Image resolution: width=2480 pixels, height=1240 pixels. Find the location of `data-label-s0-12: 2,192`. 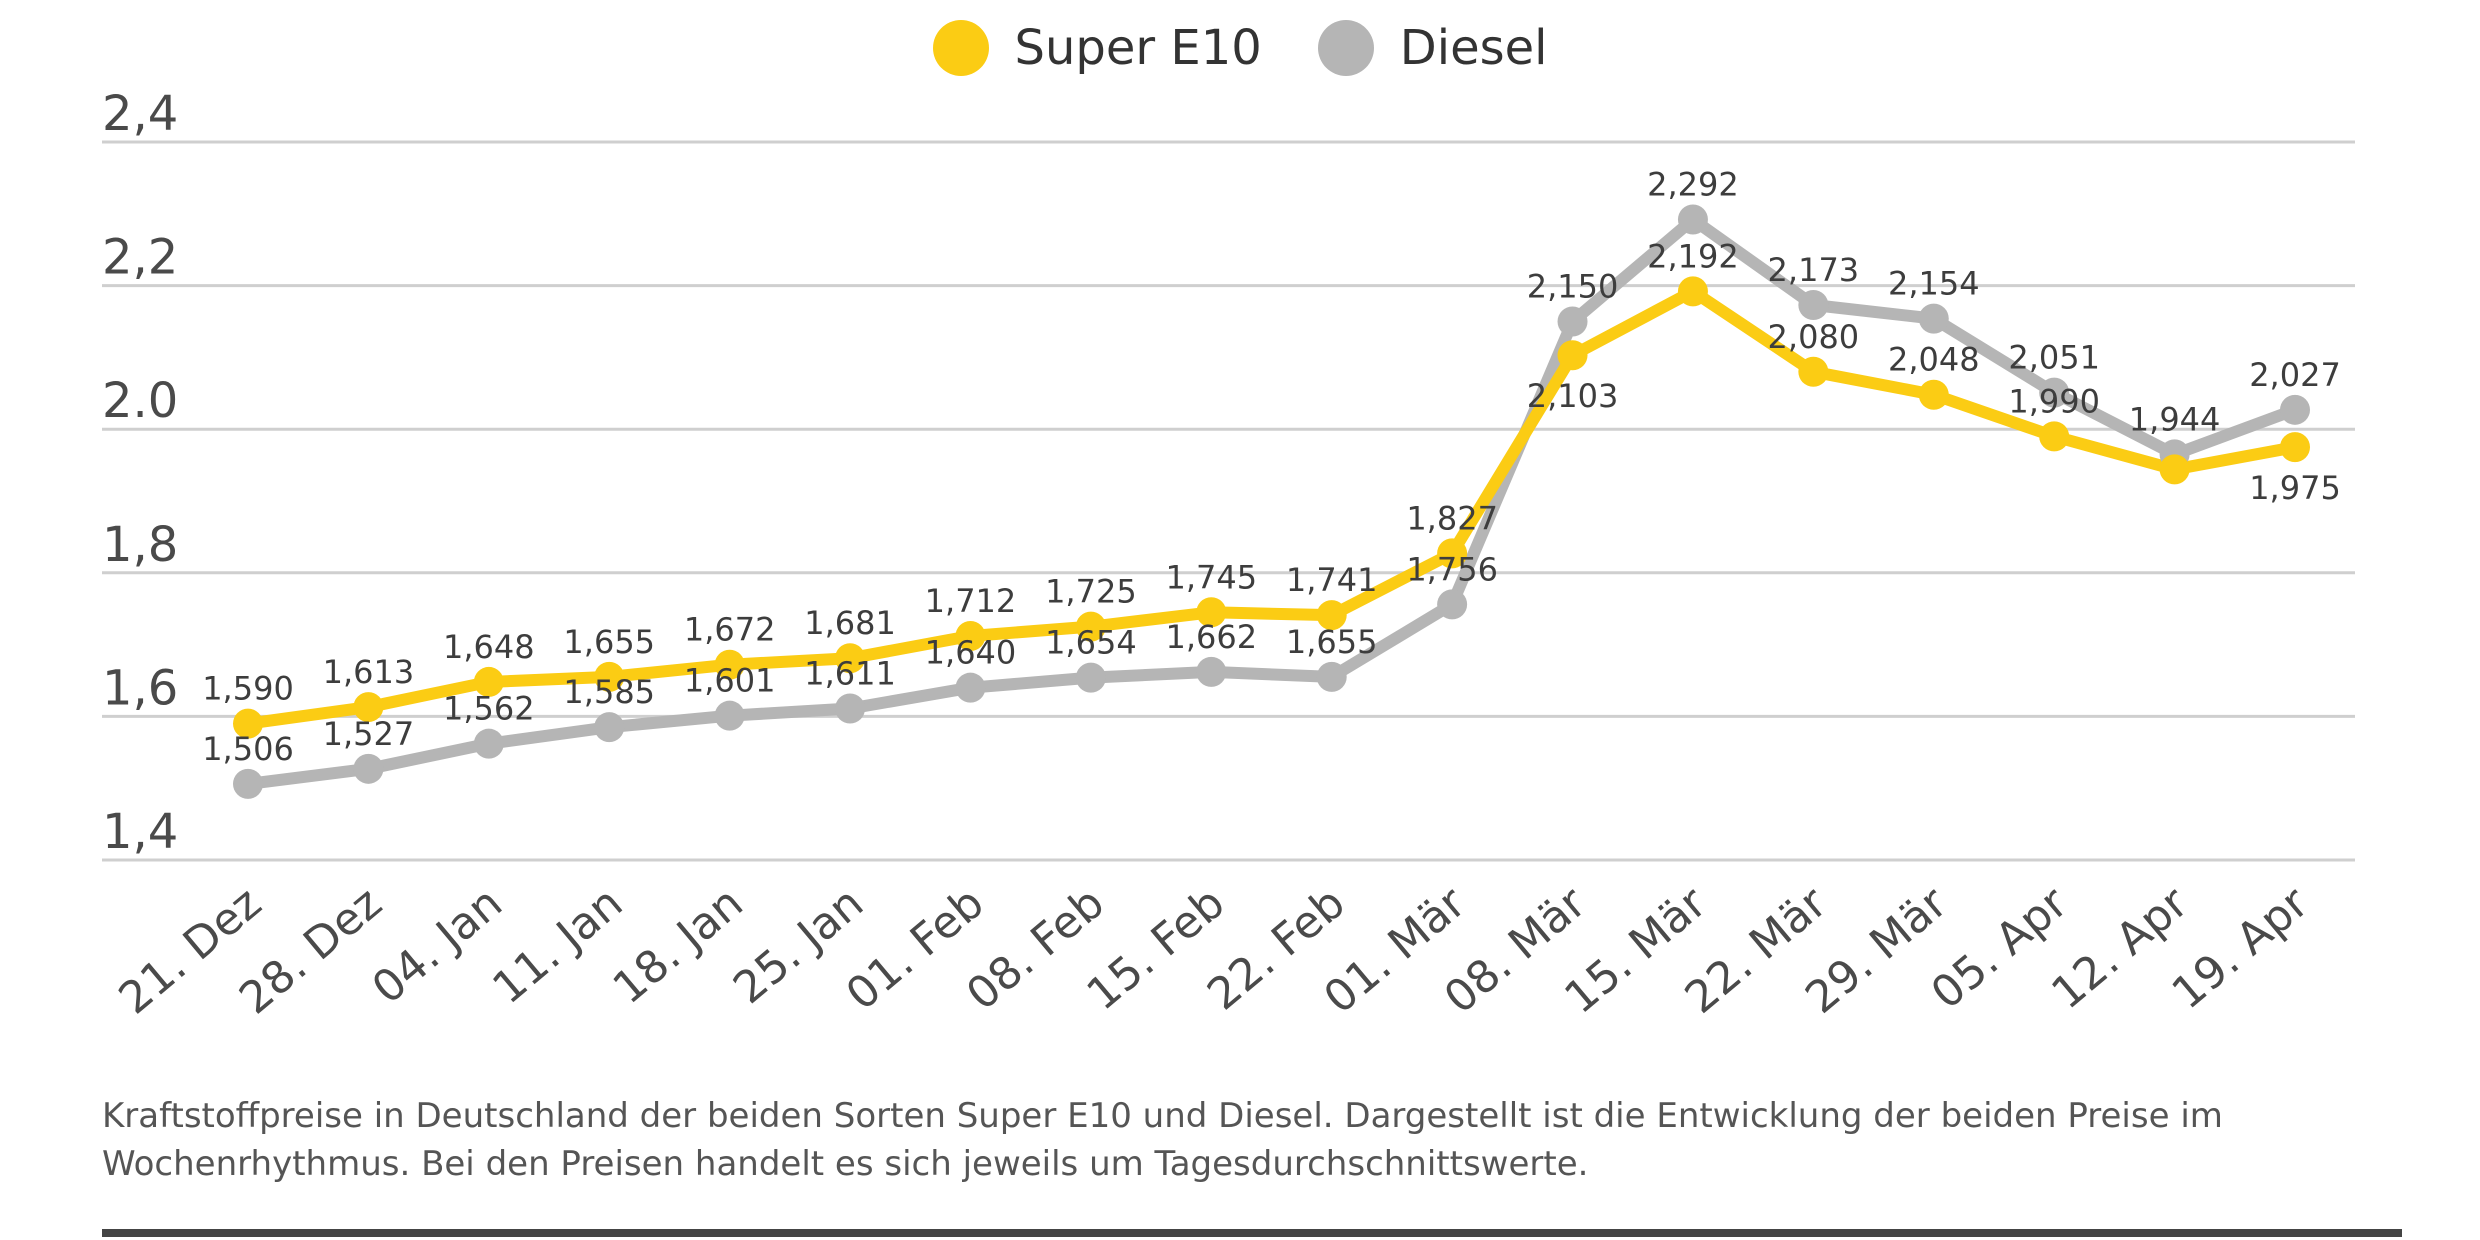

data-label-s0-12: 2,192 is located at coordinates (1693, 256).